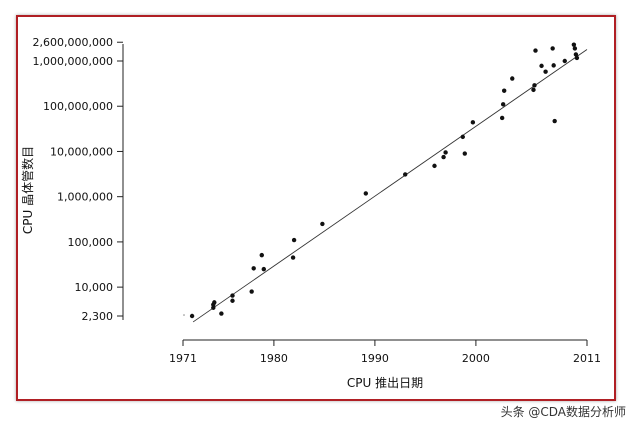 Image resolution: width=640 pixels, height=428 pixels. I want to click on y-tick-label: 100,000, so click(91, 242).